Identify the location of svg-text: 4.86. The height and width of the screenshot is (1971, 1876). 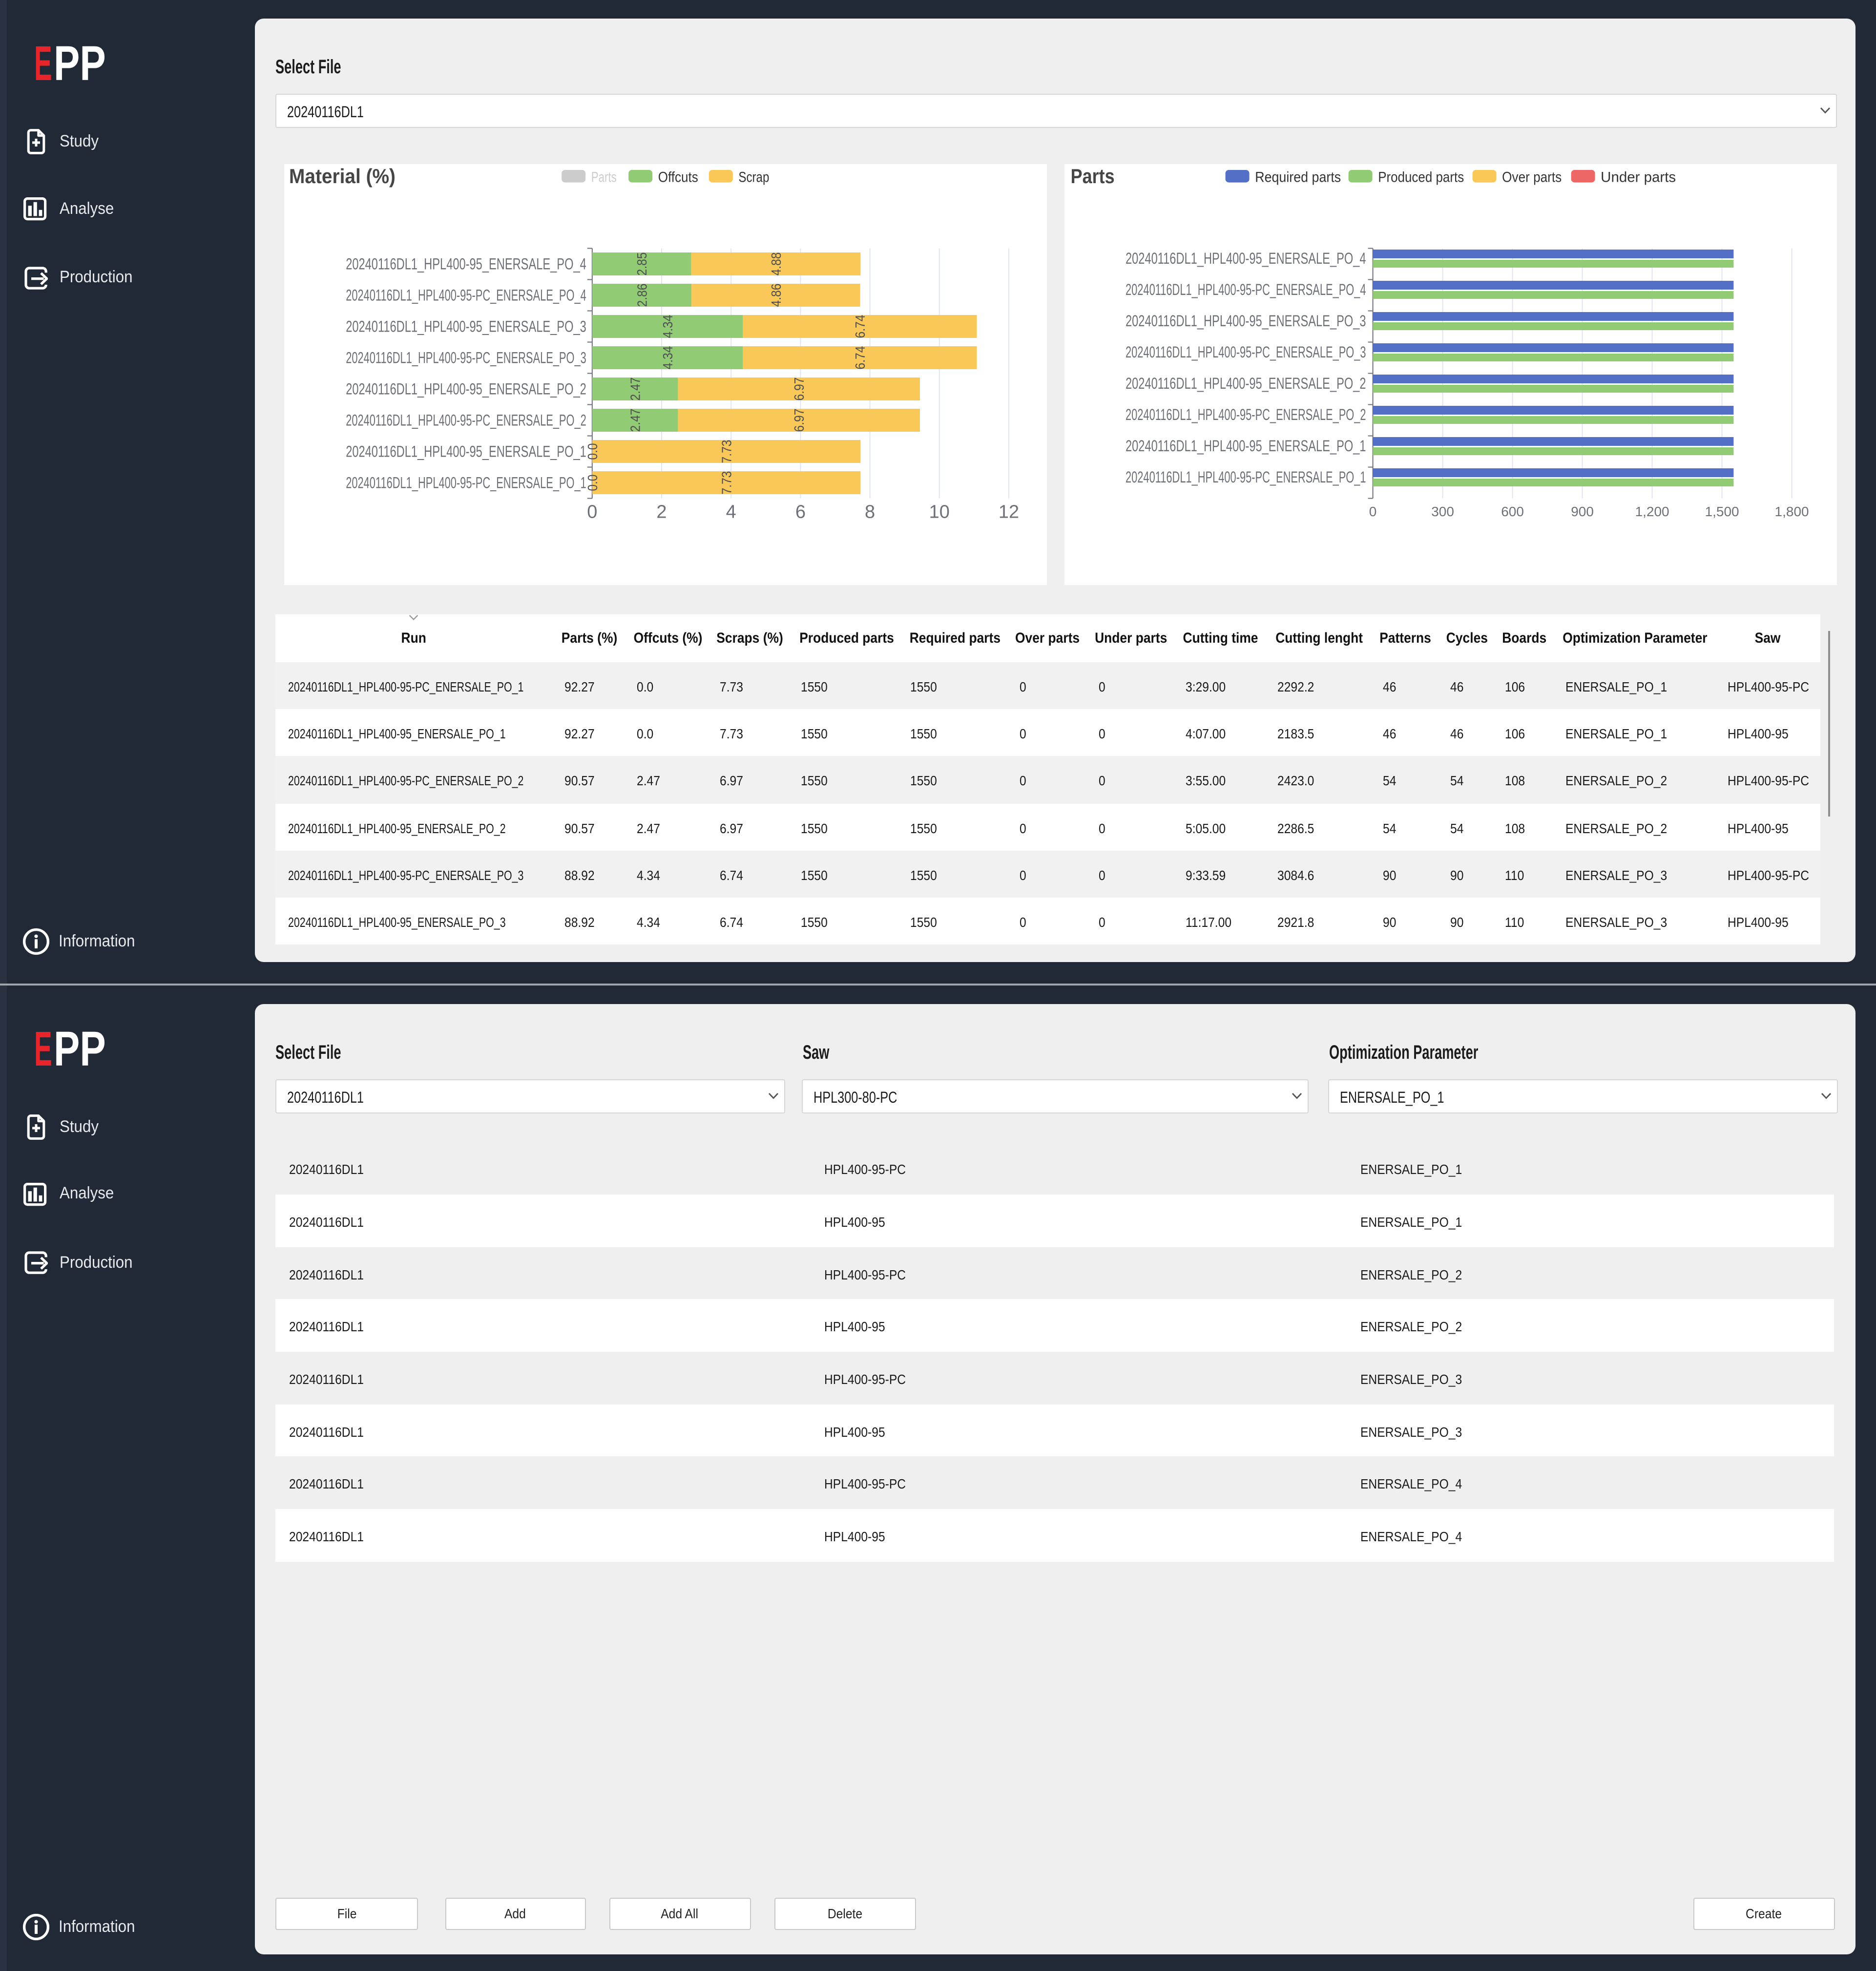
(776, 295).